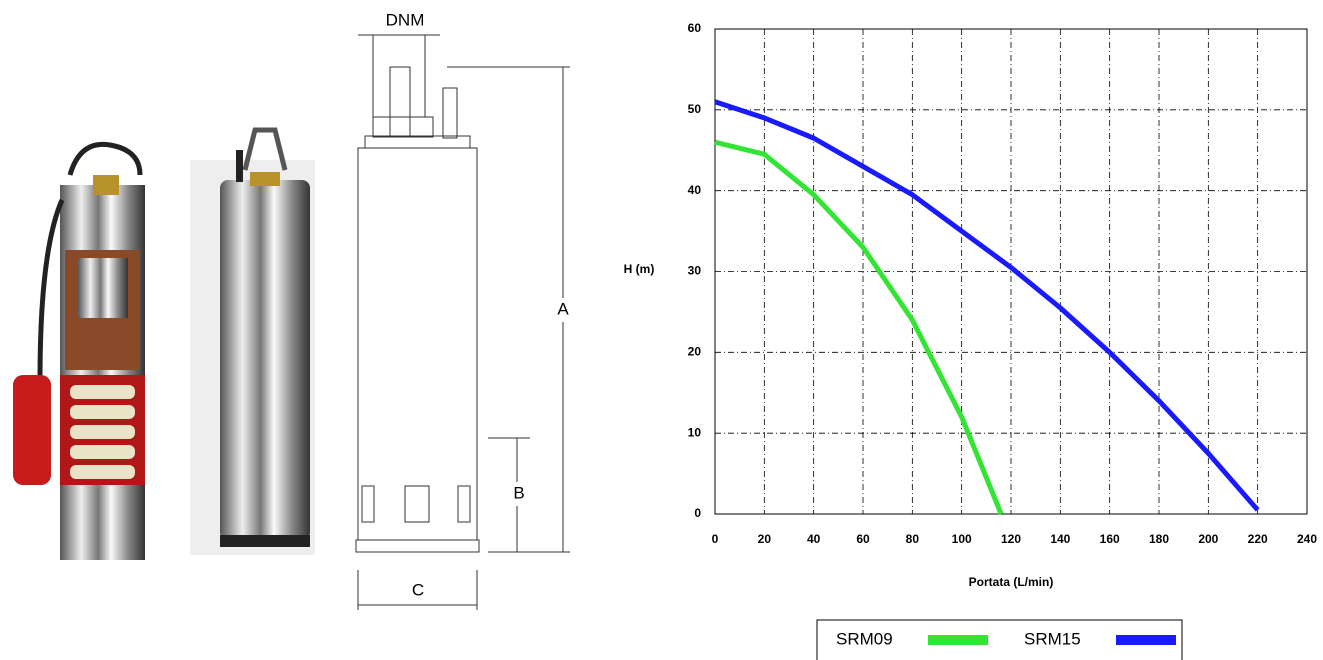  I want to click on x-tick-label: 200, so click(1208, 539).